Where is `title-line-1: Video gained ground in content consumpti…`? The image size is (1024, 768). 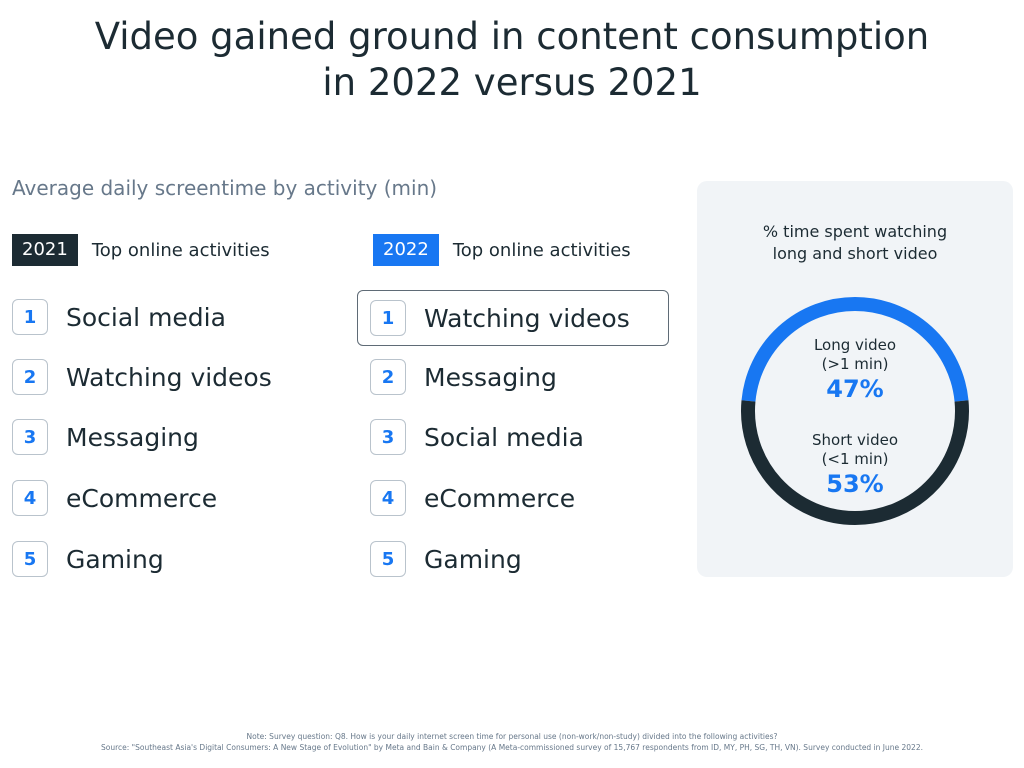 title-line-1: Video gained ground in content consumpti… is located at coordinates (512, 36).